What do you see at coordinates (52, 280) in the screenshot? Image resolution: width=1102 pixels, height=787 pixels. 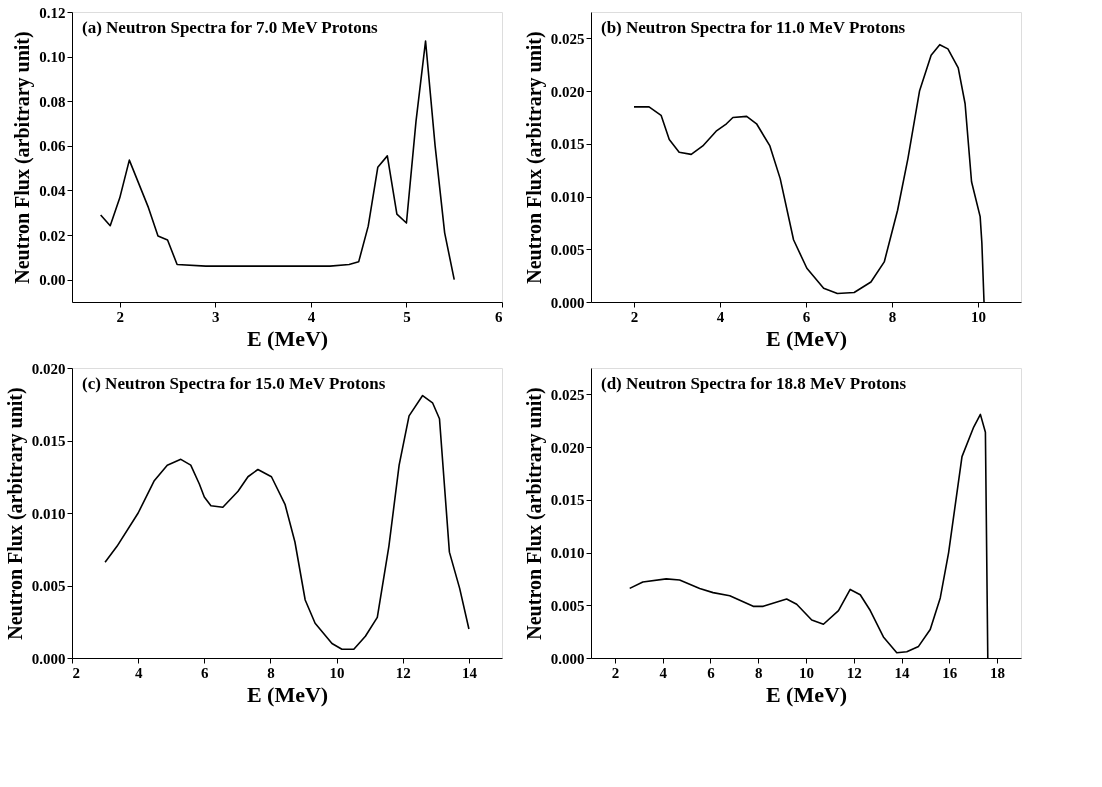 I see `y-tick-label: 0.00` at bounding box center [52, 280].